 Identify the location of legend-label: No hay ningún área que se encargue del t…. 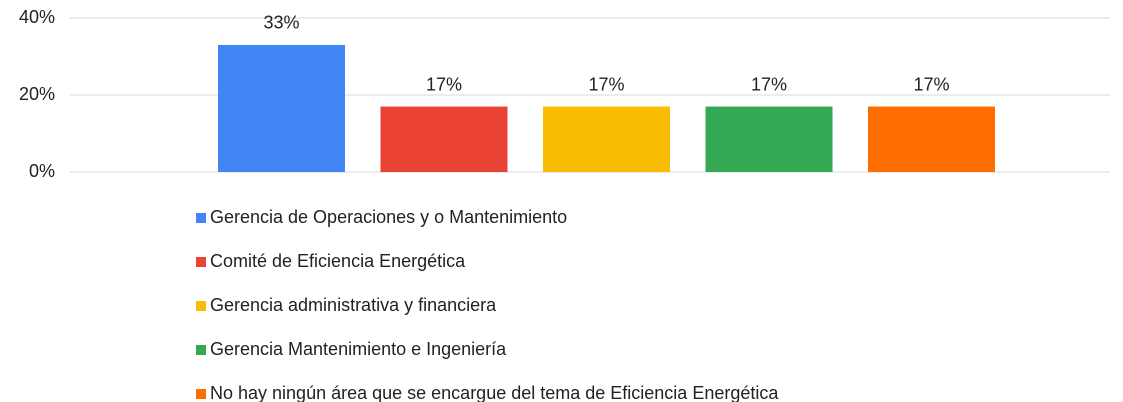
(494, 392).